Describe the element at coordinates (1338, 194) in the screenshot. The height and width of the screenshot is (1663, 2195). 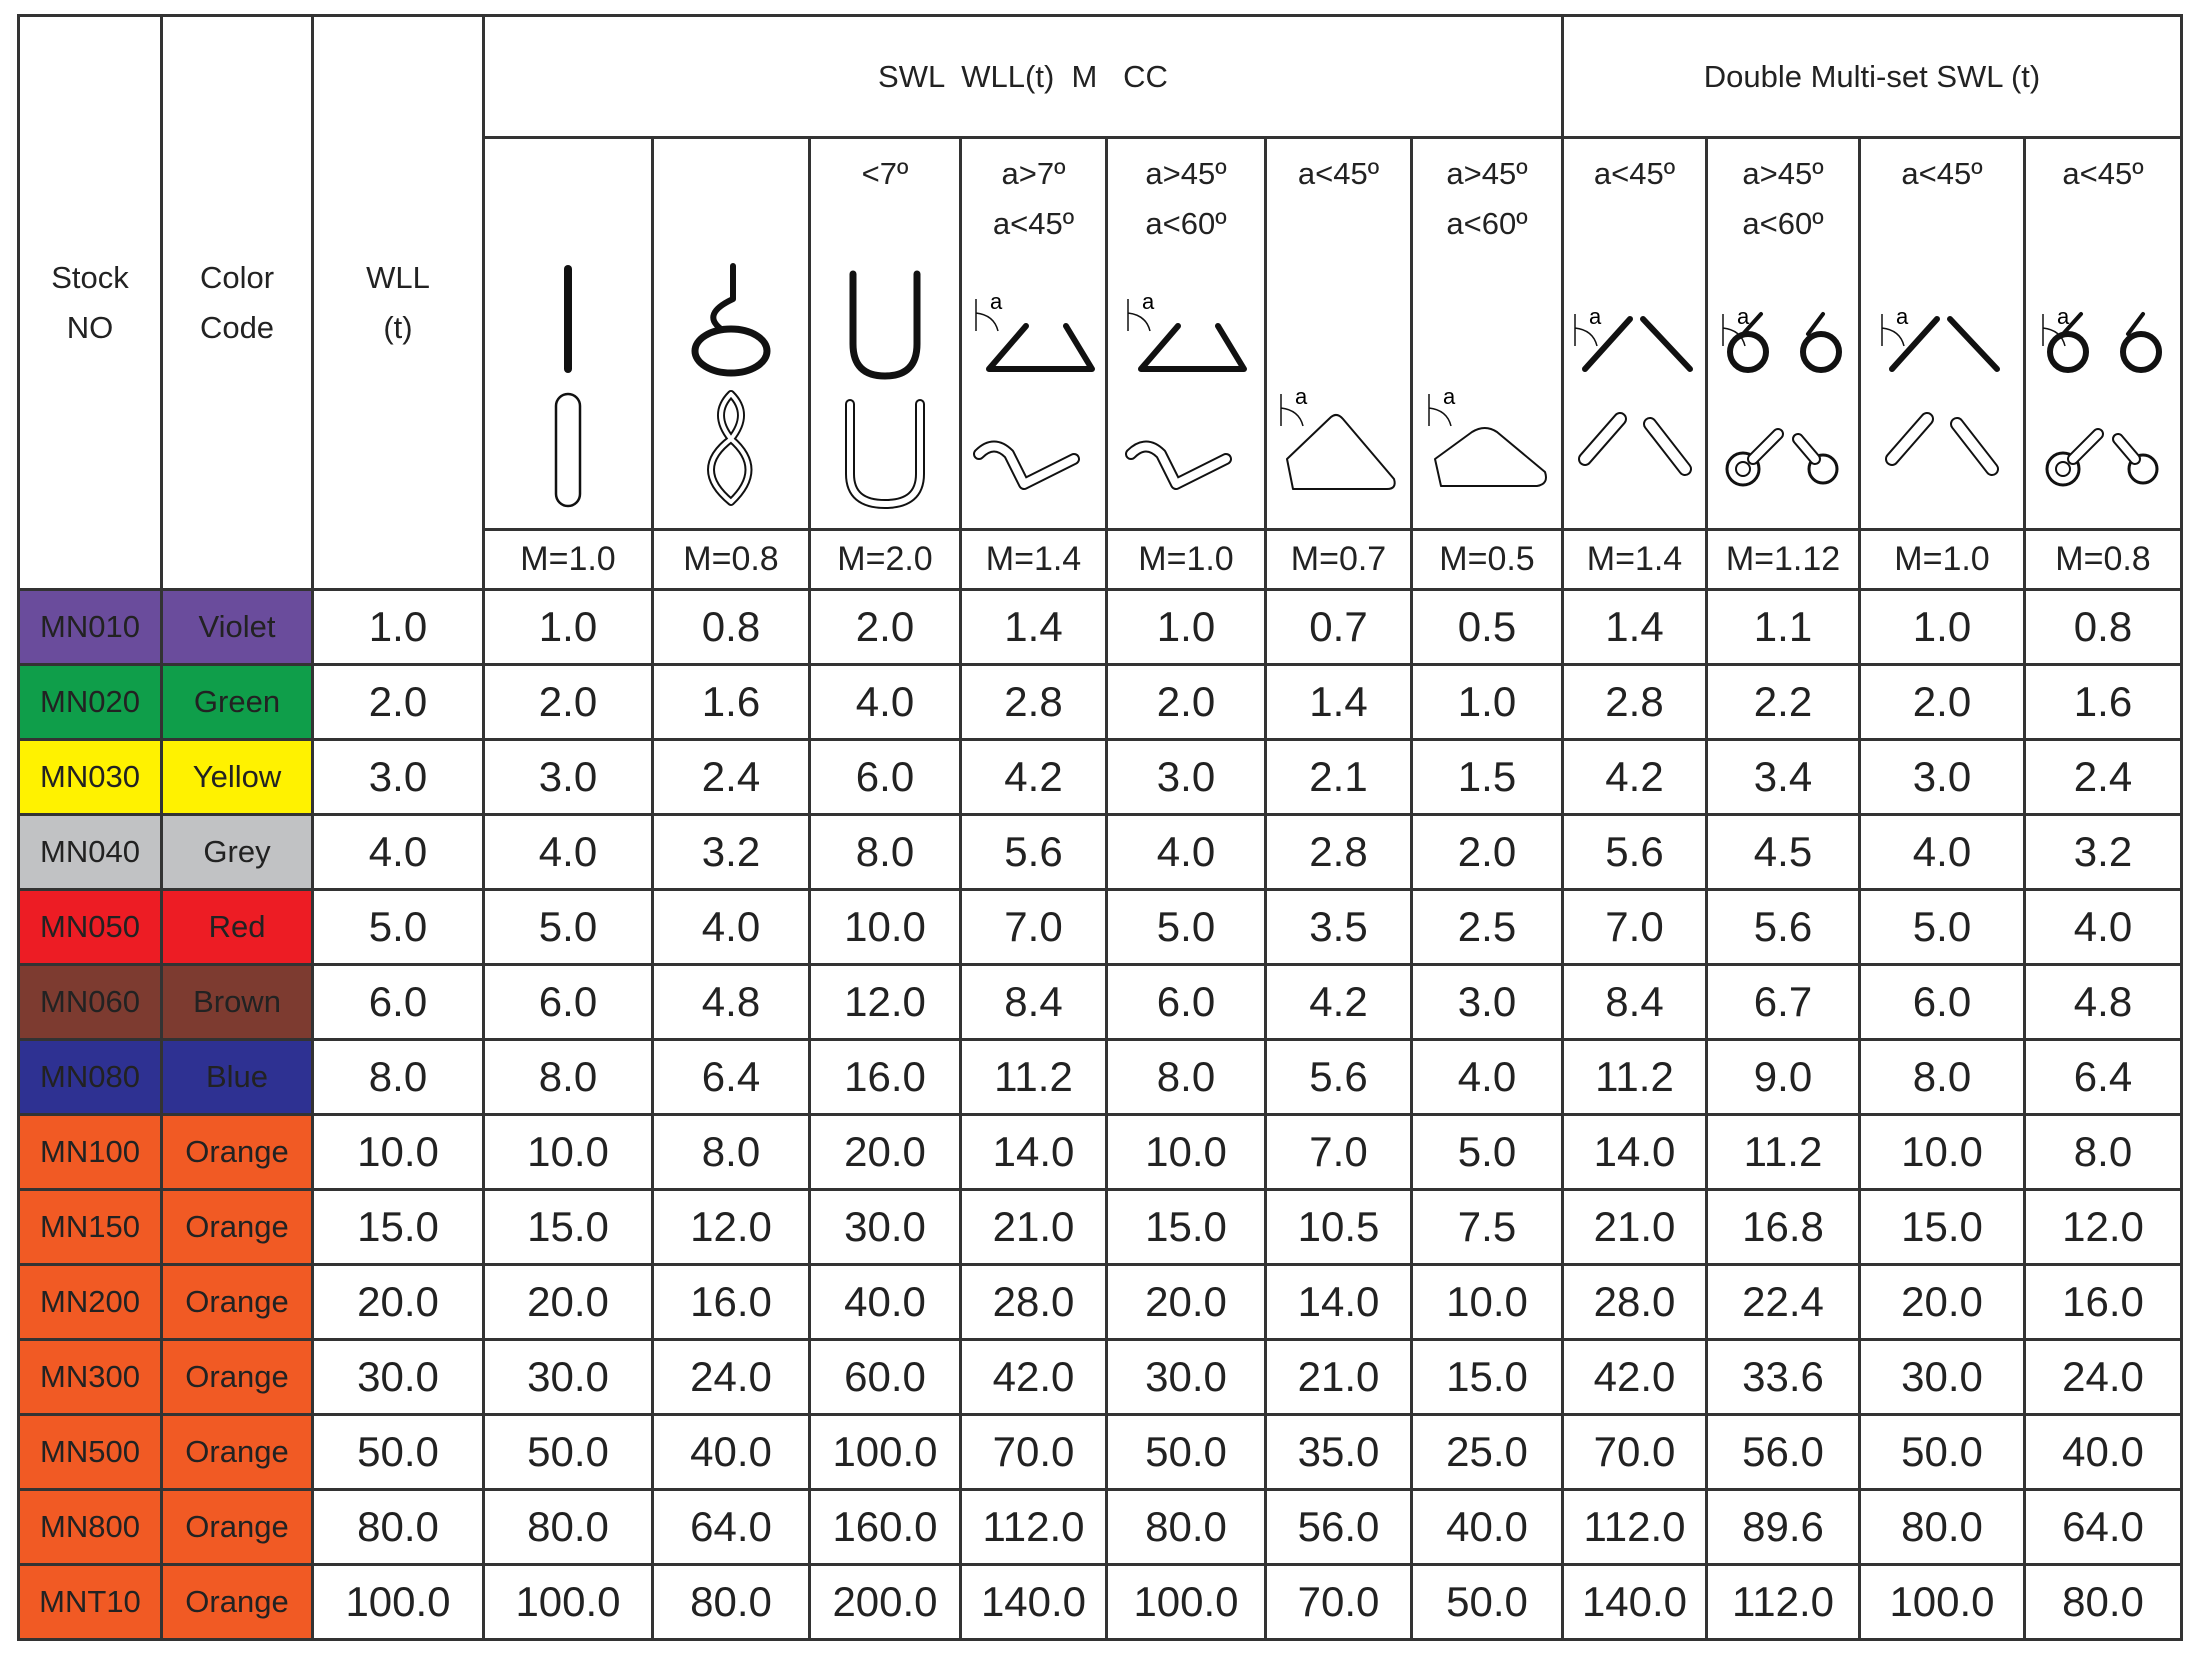
I see `angle-condition: a<45º` at that location.